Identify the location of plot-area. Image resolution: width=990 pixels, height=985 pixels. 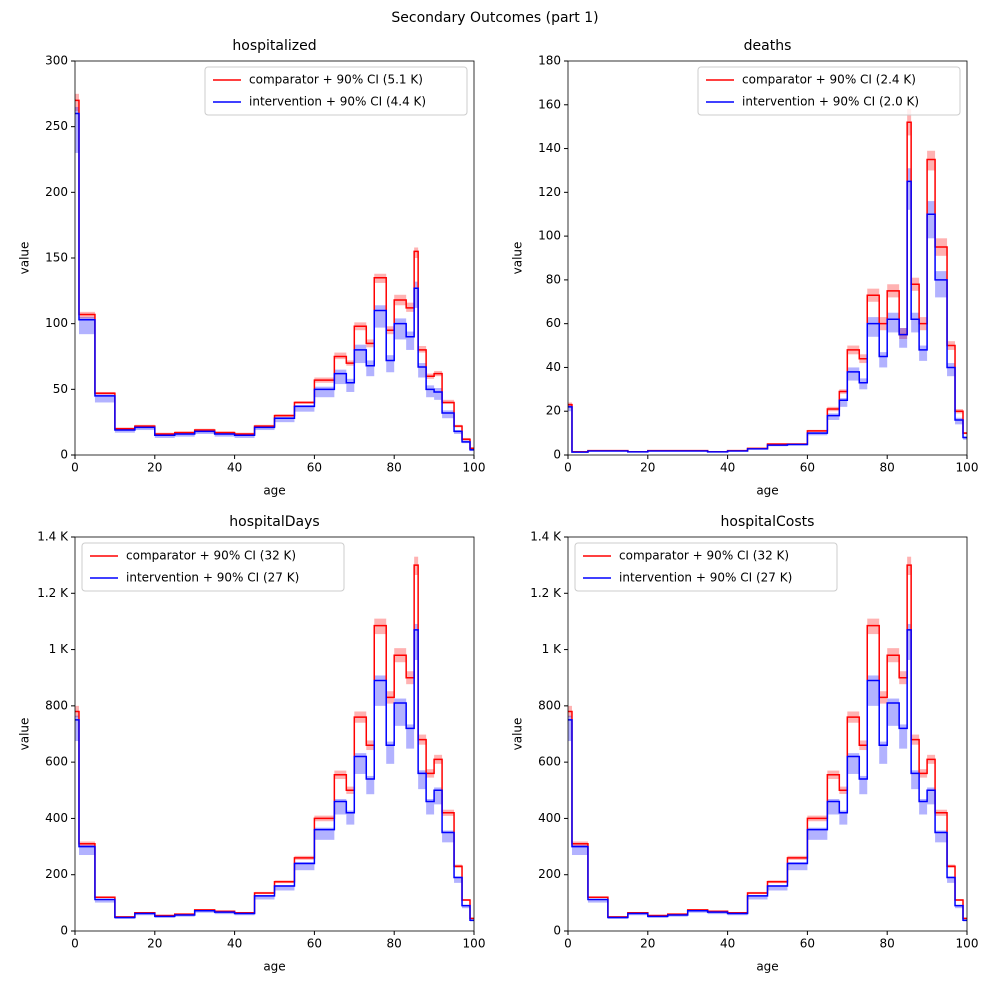
(274, 739).